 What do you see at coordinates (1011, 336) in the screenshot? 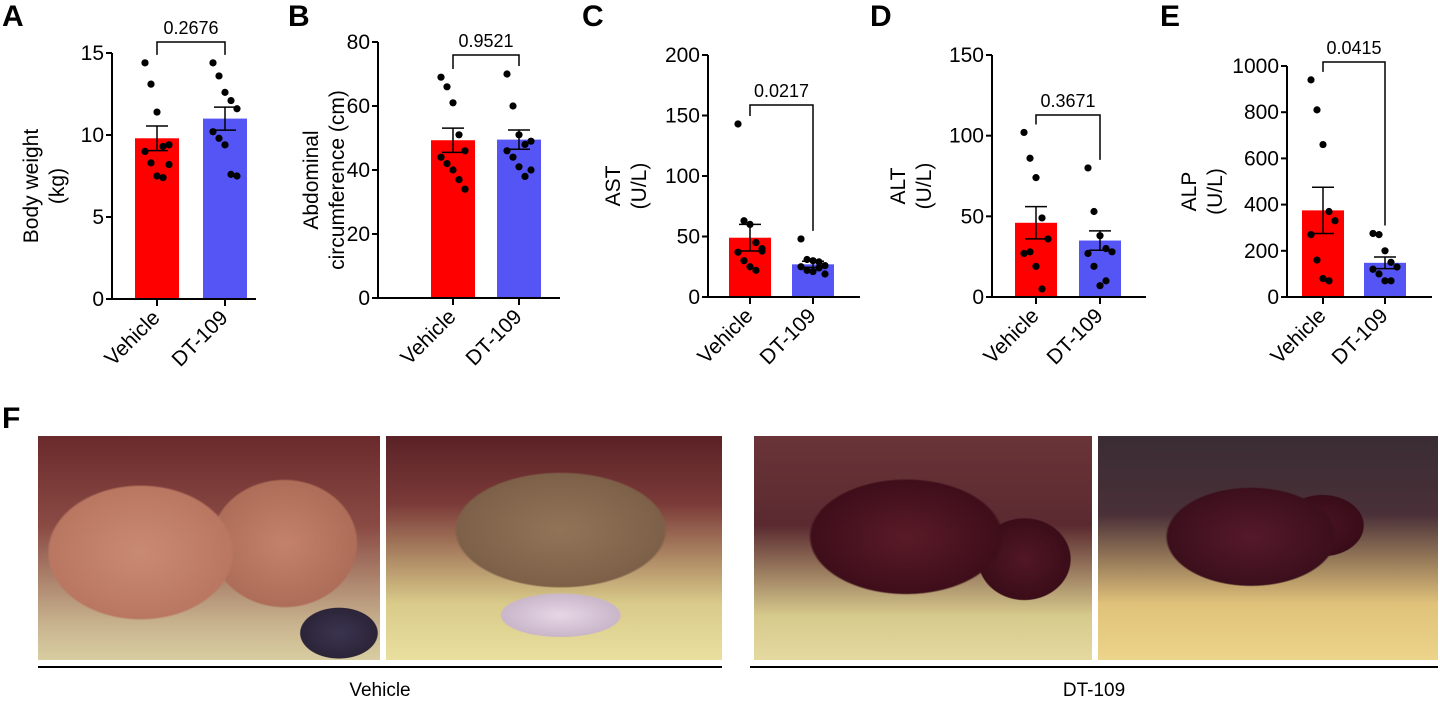
I see `x-tick-label-d-0: Vehicle` at bounding box center [1011, 336].